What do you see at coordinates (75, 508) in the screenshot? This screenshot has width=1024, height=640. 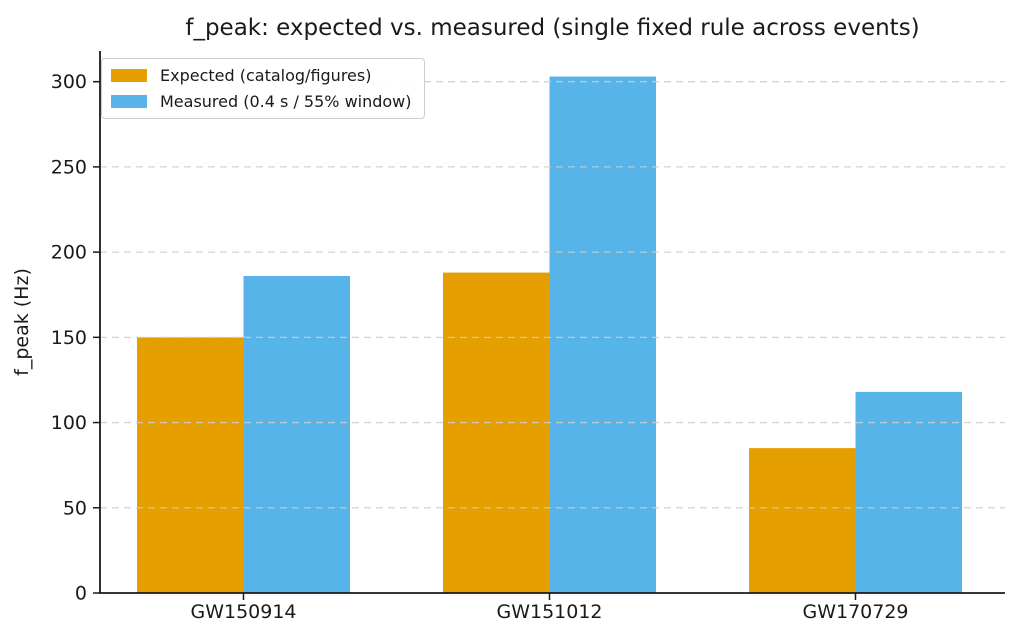 I see `y-tick-label-50: 50` at bounding box center [75, 508].